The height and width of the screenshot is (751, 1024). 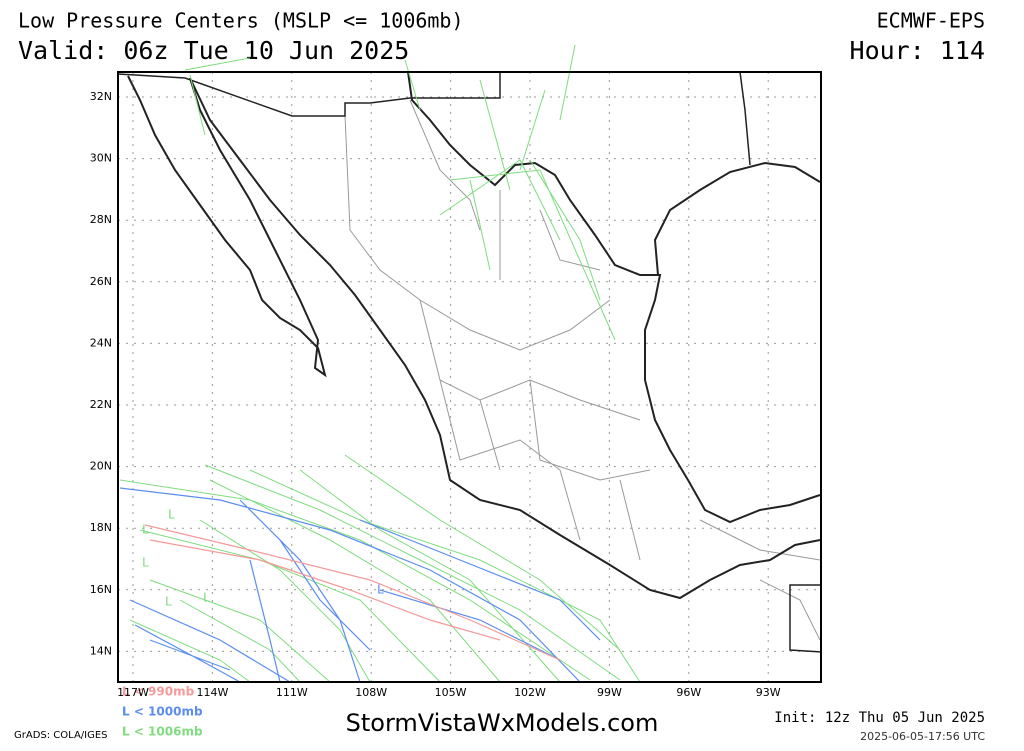 What do you see at coordinates (241, 21) in the screenshot?
I see `title: Low Pressure Centers (MSLP <= 1006mb)` at bounding box center [241, 21].